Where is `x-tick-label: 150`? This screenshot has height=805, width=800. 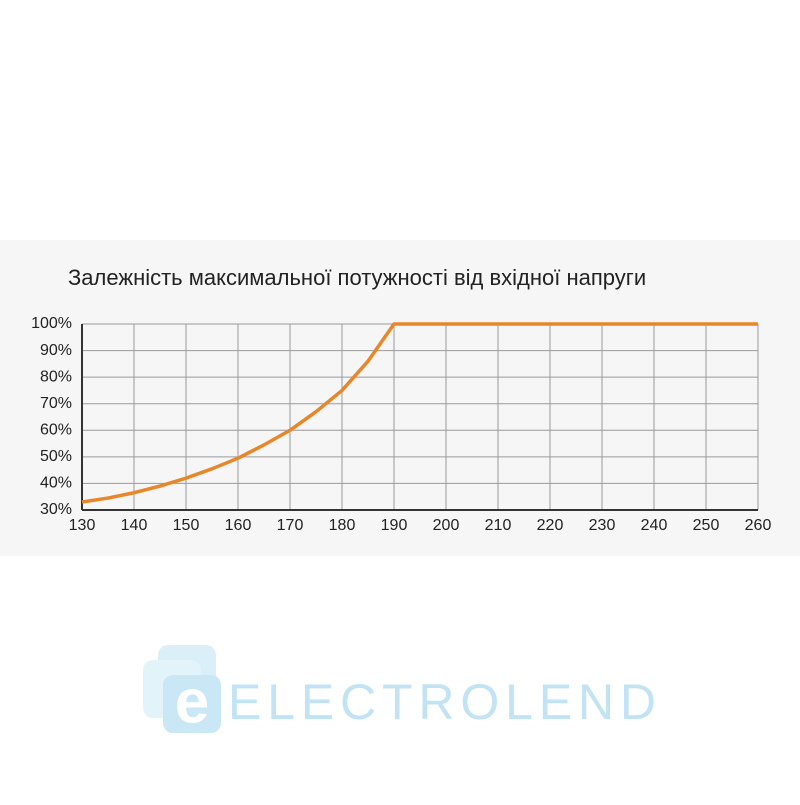 x-tick-label: 150 is located at coordinates (186, 525).